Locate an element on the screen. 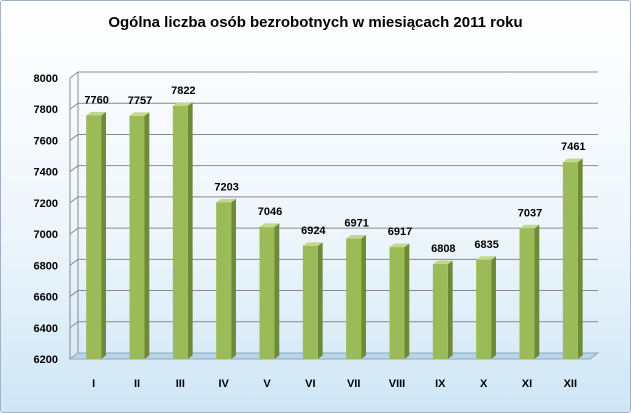 This screenshot has height=413, width=631. data-label: 7822 is located at coordinates (183, 91).